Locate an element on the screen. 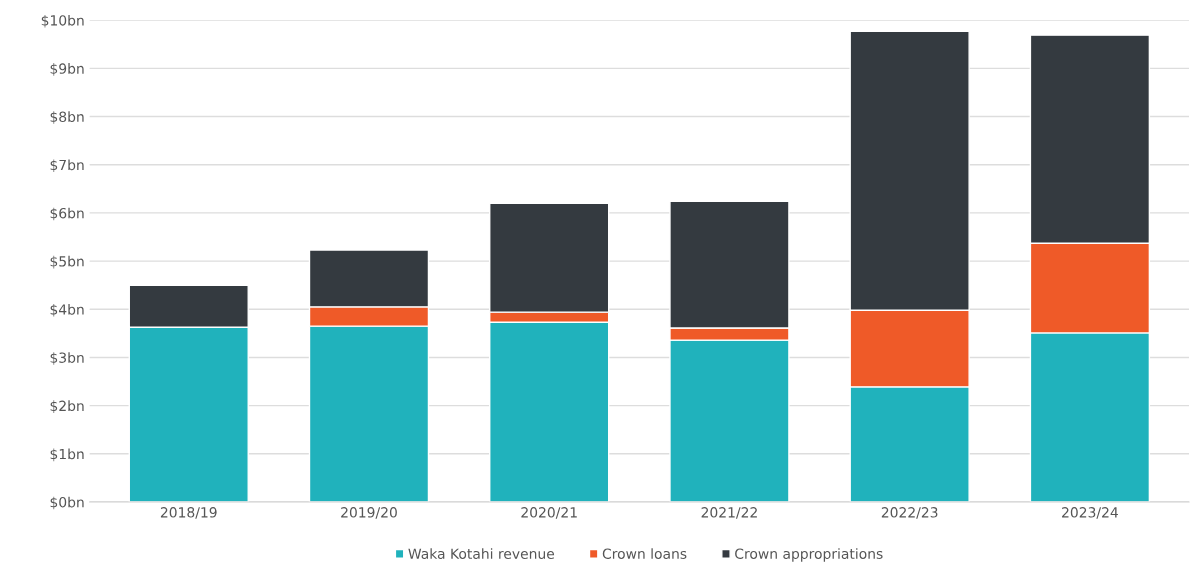 The height and width of the screenshot is (577, 1195). x-tick-label: 2020/21 is located at coordinates (549, 513).